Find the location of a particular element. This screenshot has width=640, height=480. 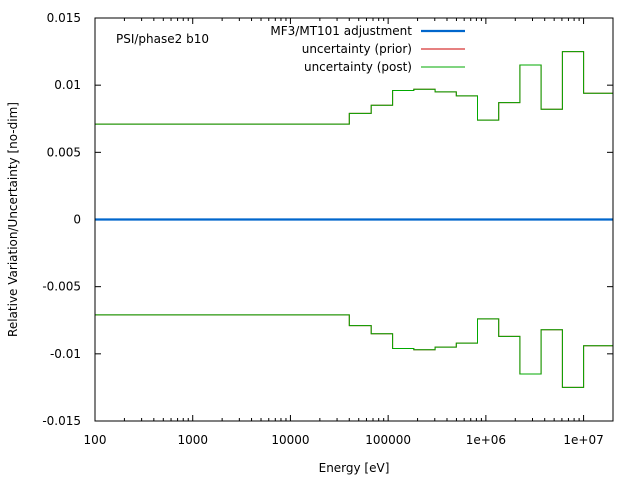

y-tick-label: -0.005 is located at coordinates (61, 287).